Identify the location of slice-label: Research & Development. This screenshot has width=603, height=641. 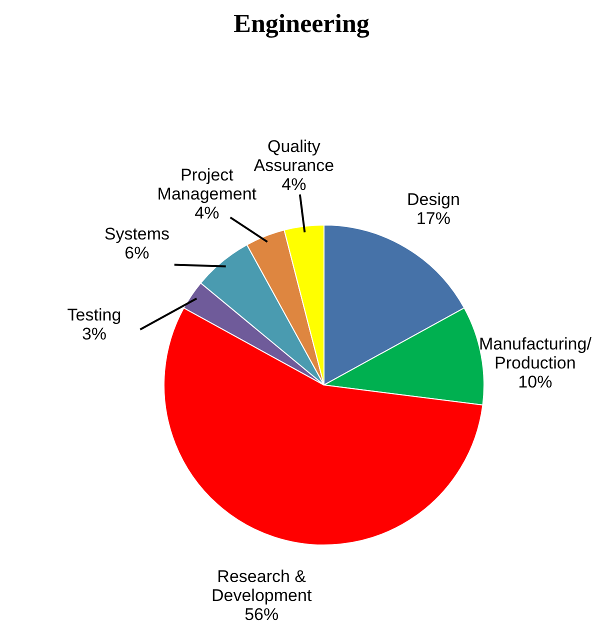
(261, 586).